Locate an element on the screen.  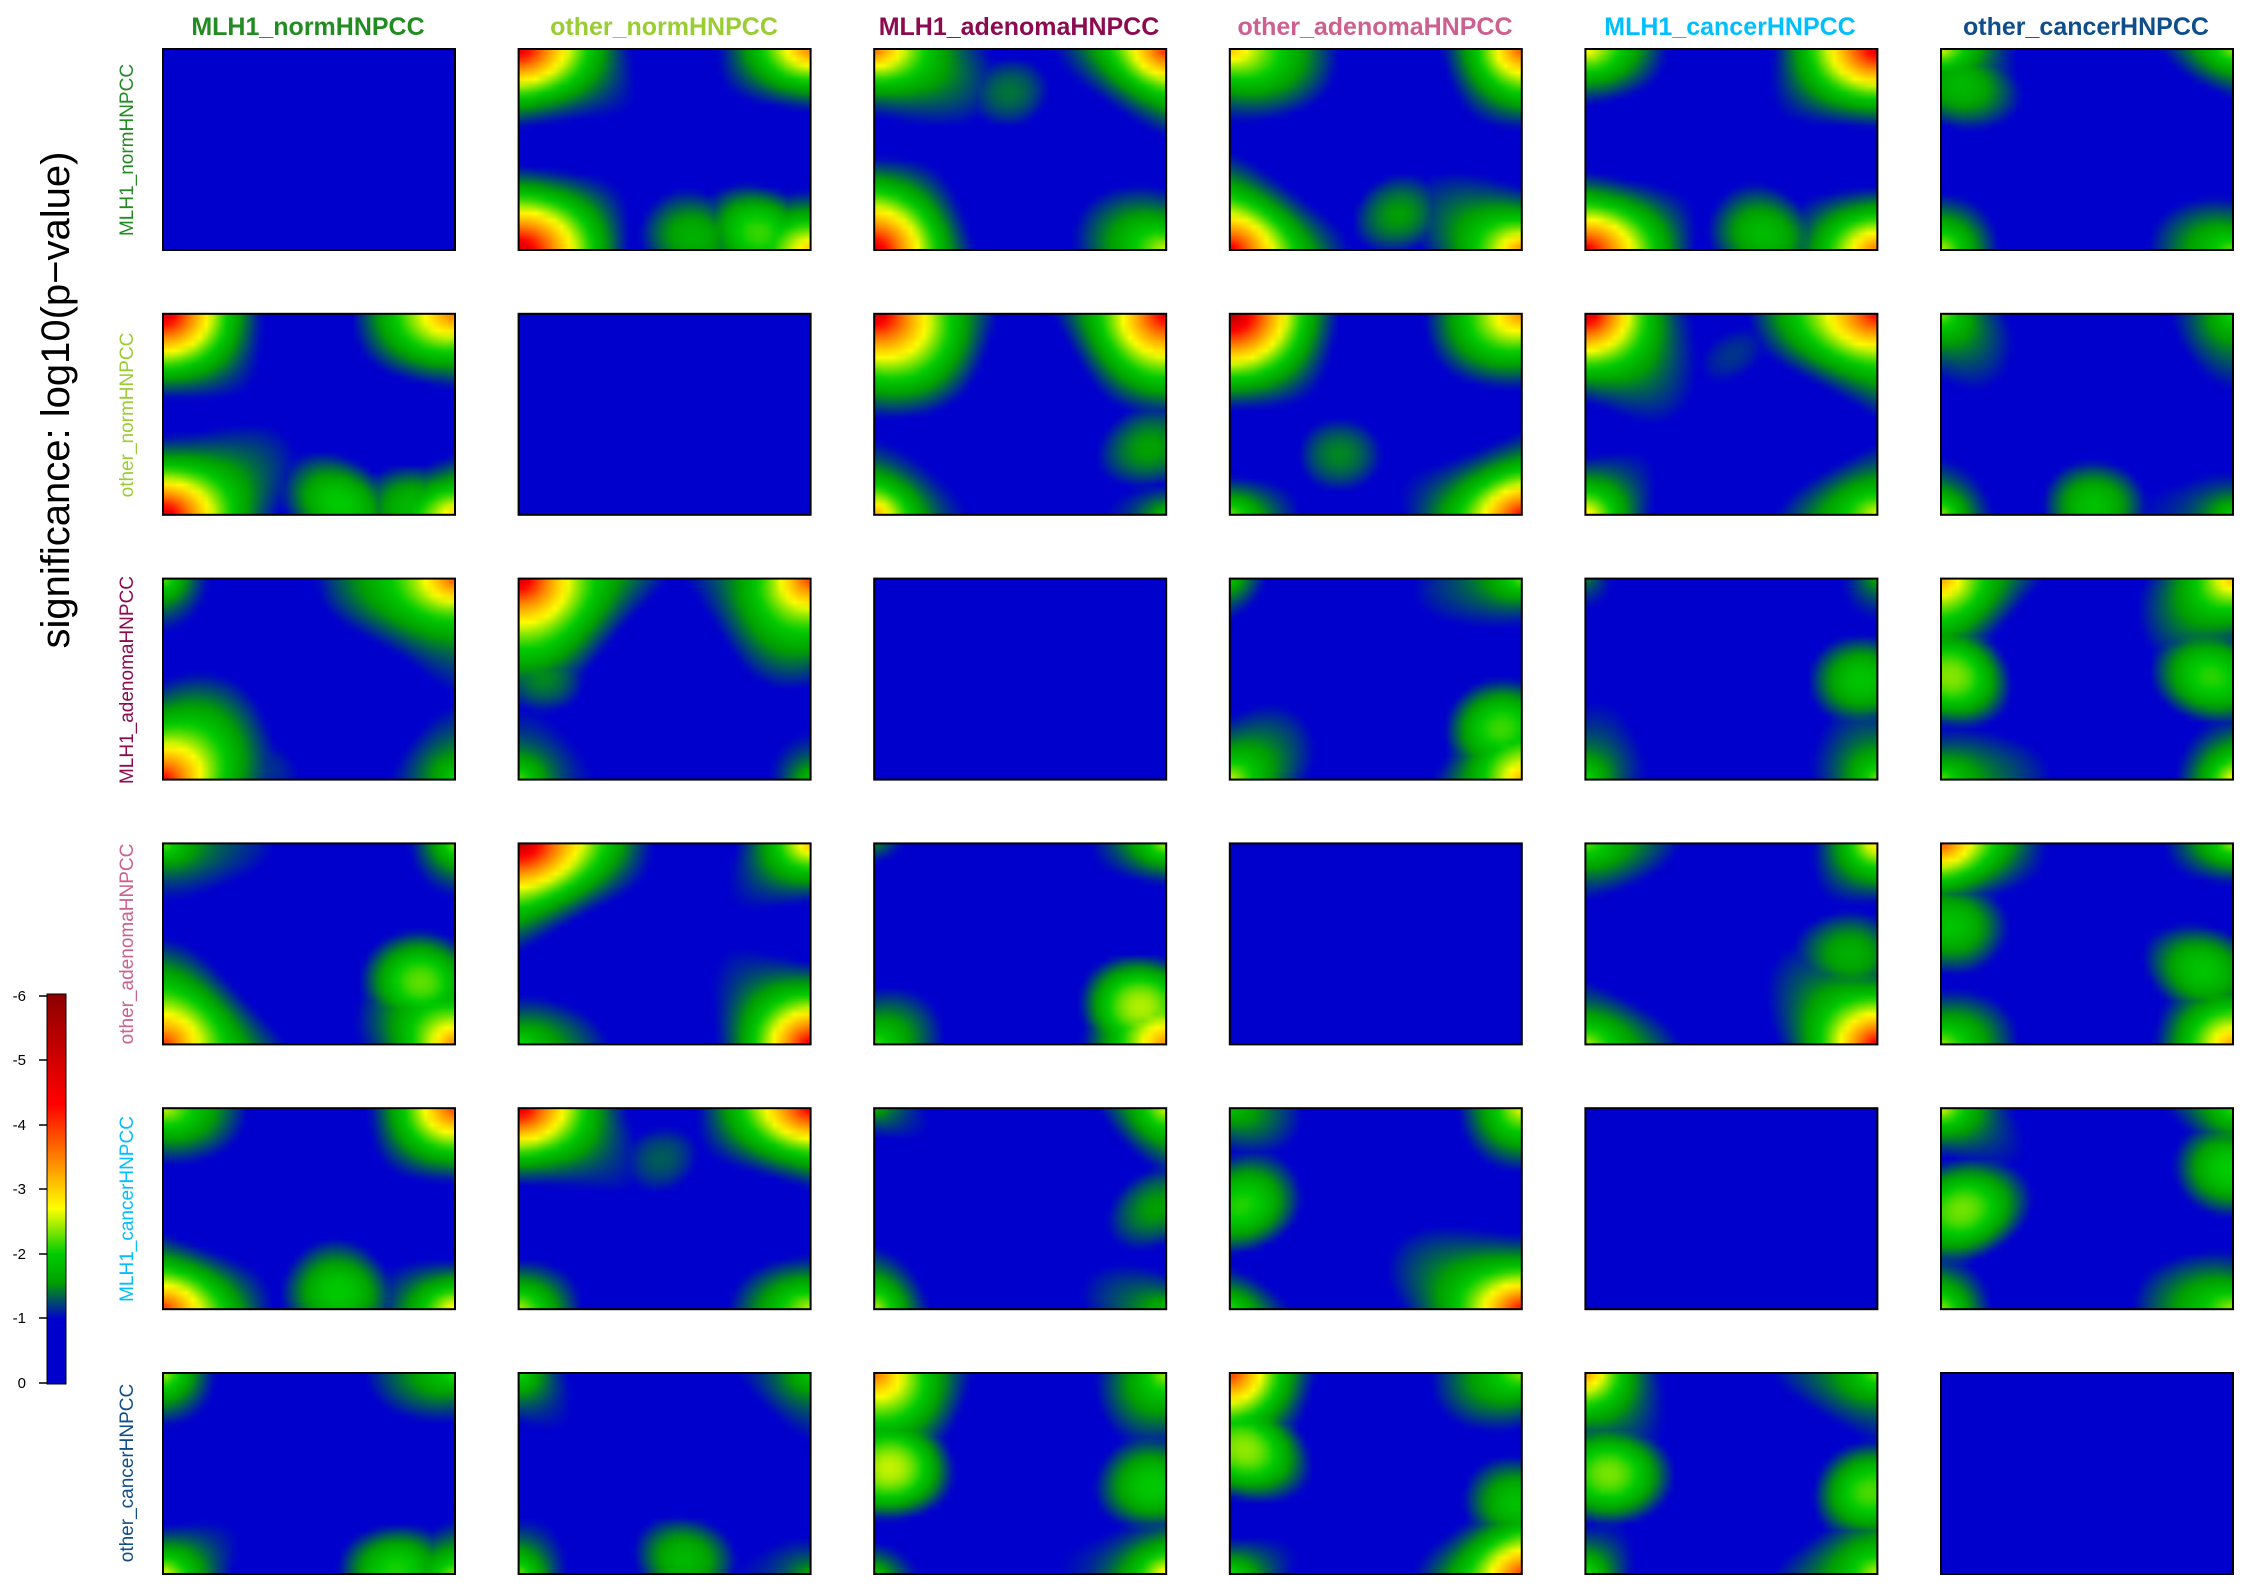
colorbar-tick-label: -6 is located at coordinates (19, 996).